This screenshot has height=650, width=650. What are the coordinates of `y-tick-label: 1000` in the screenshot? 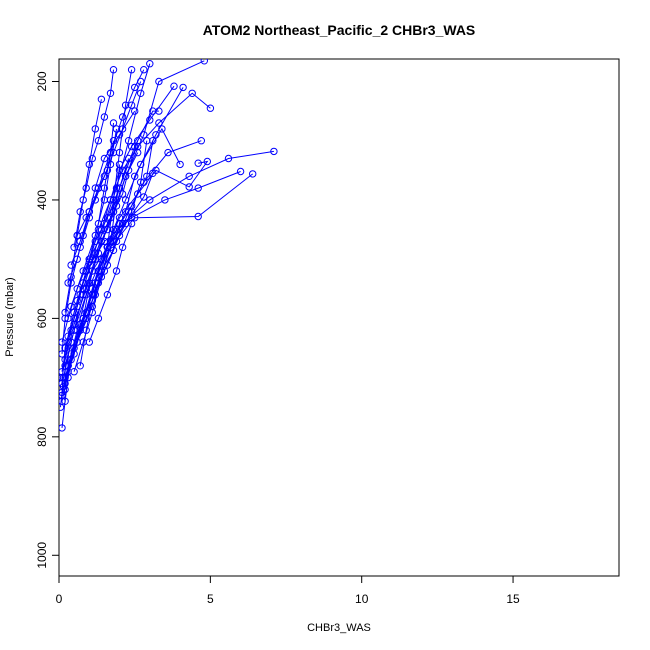 It's located at (42, 555).